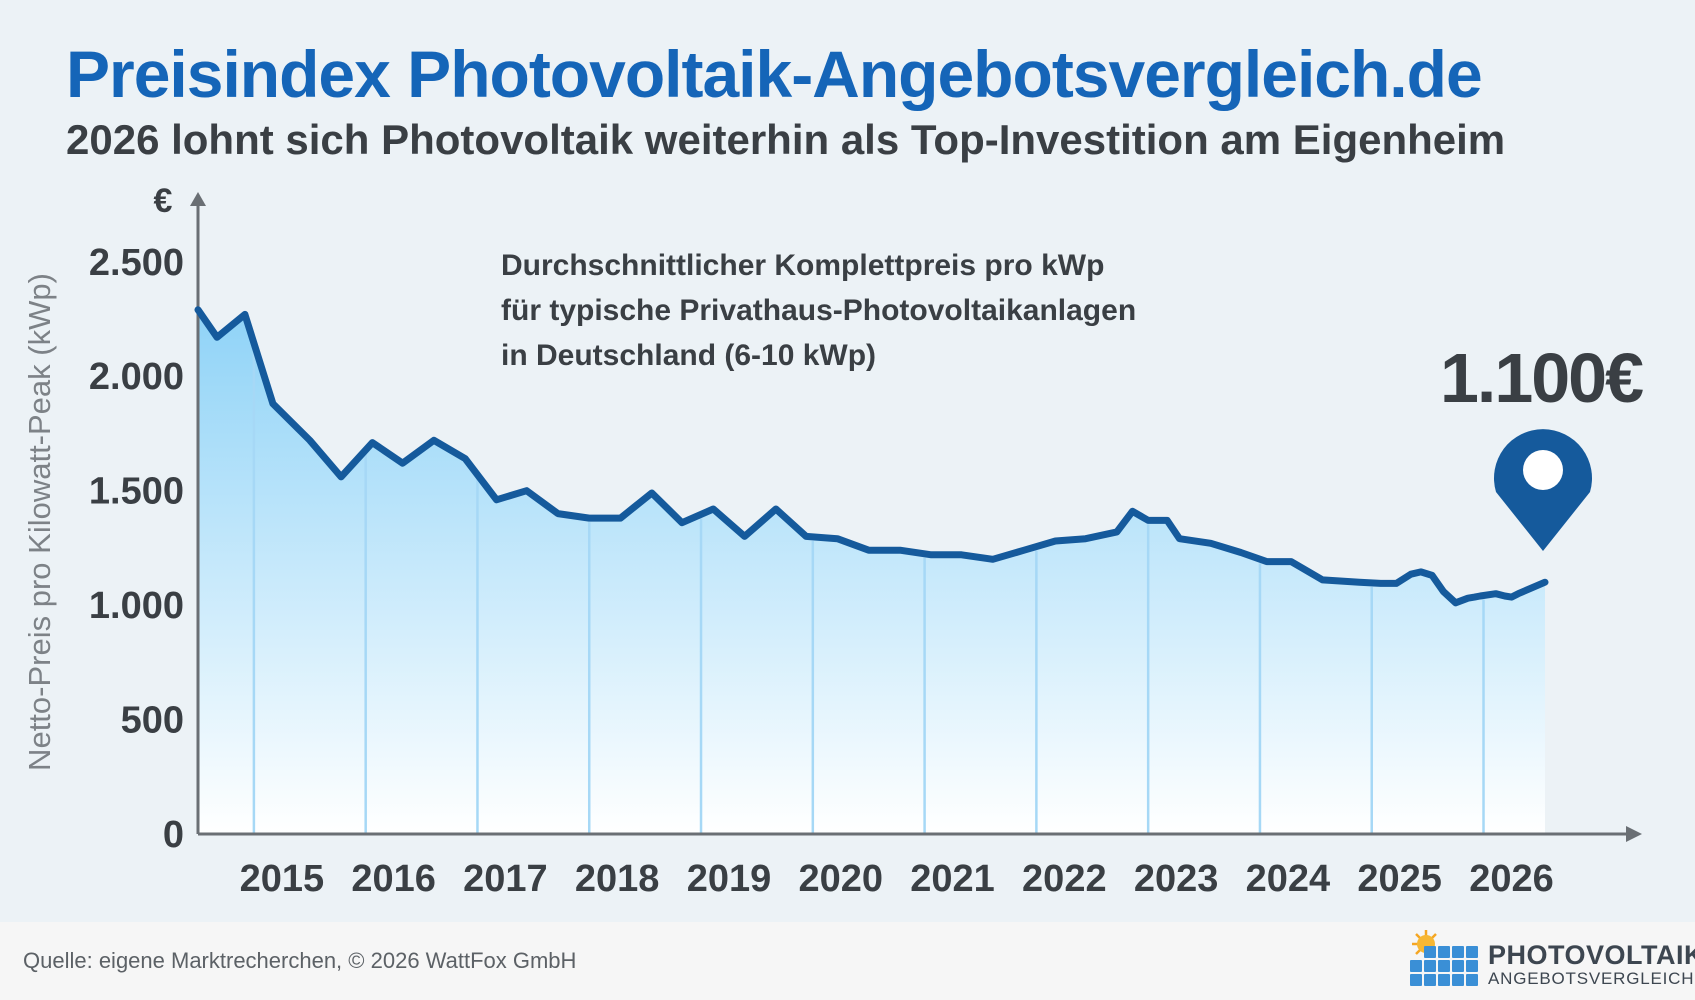 Image resolution: width=1695 pixels, height=1000 pixels. What do you see at coordinates (173, 835) in the screenshot?
I see `y-tick-label: 0` at bounding box center [173, 835].